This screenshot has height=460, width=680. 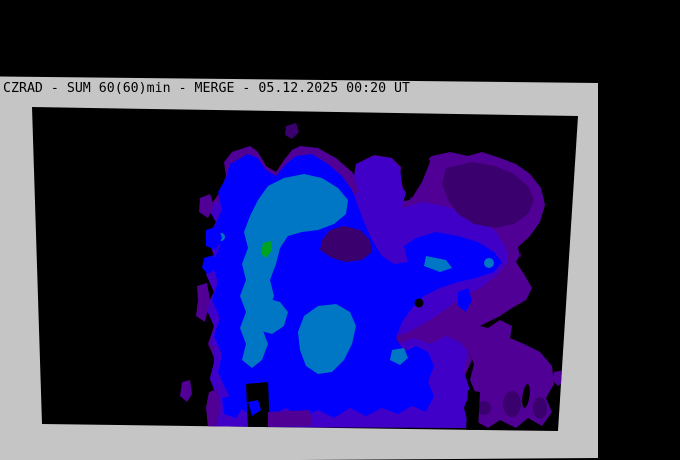 What do you see at coordinates (505, 374) in the screenshot?
I see `radar-violet-se-cluster` at bounding box center [505, 374].